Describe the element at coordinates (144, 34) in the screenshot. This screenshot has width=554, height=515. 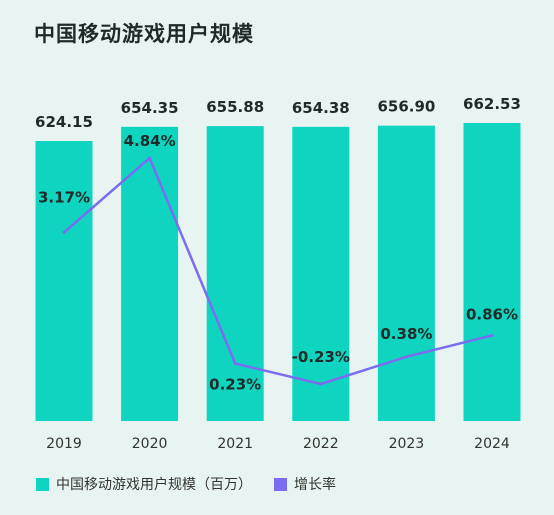
I see `chart-title: 中国移动游戏用户规模` at that location.